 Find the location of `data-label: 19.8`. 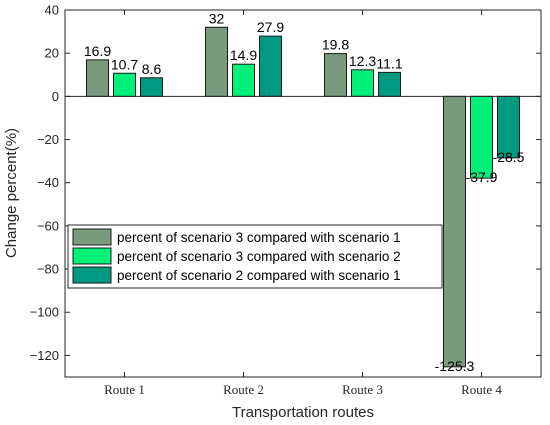

data-label: 19.8 is located at coordinates (335, 45).